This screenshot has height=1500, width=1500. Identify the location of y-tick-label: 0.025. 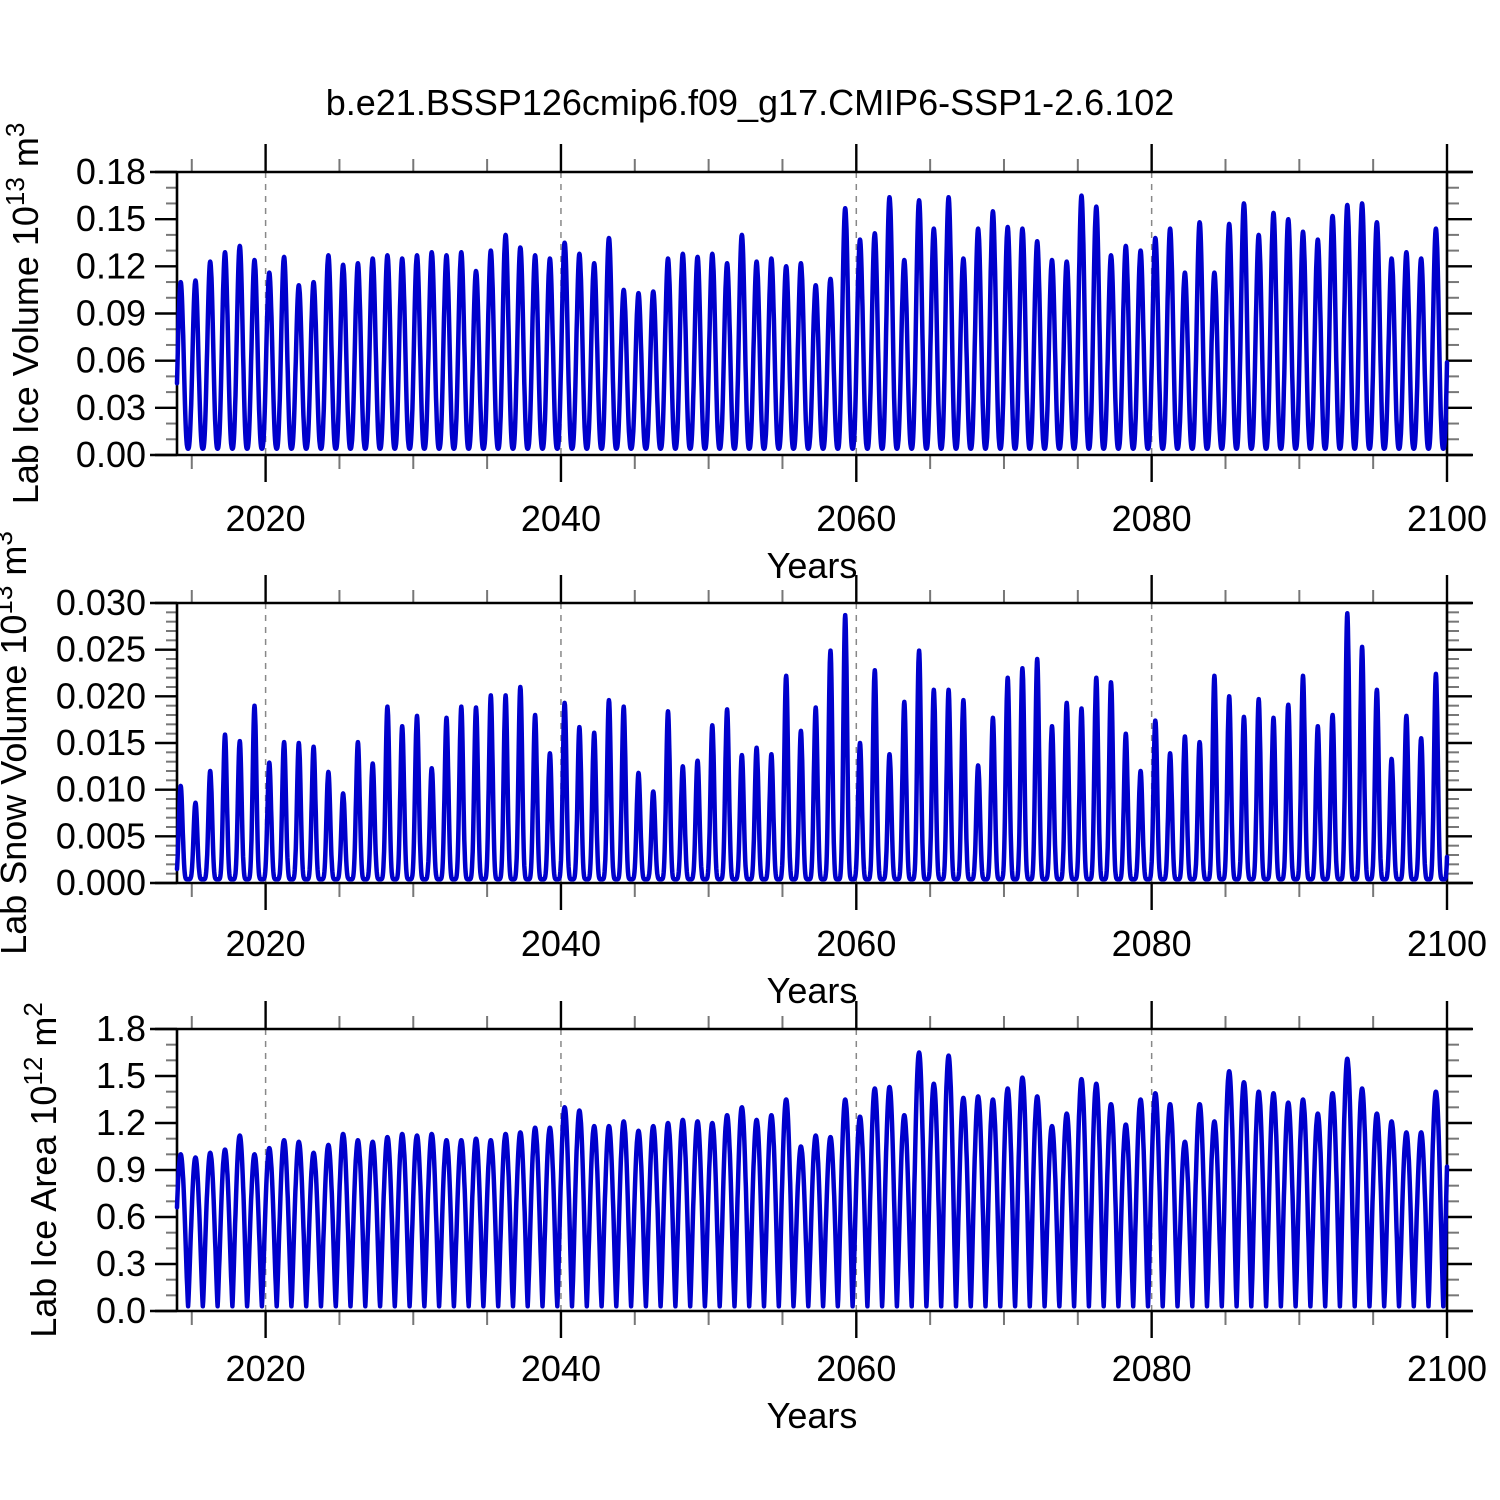
(101, 649).